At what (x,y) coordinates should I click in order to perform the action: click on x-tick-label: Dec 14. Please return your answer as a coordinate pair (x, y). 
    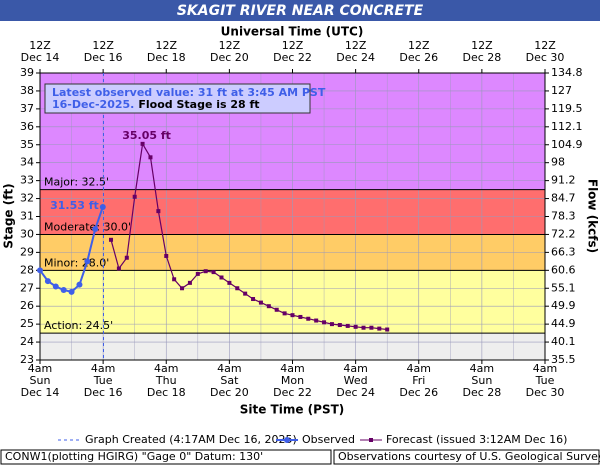
    Looking at the image, I should click on (40, 392).